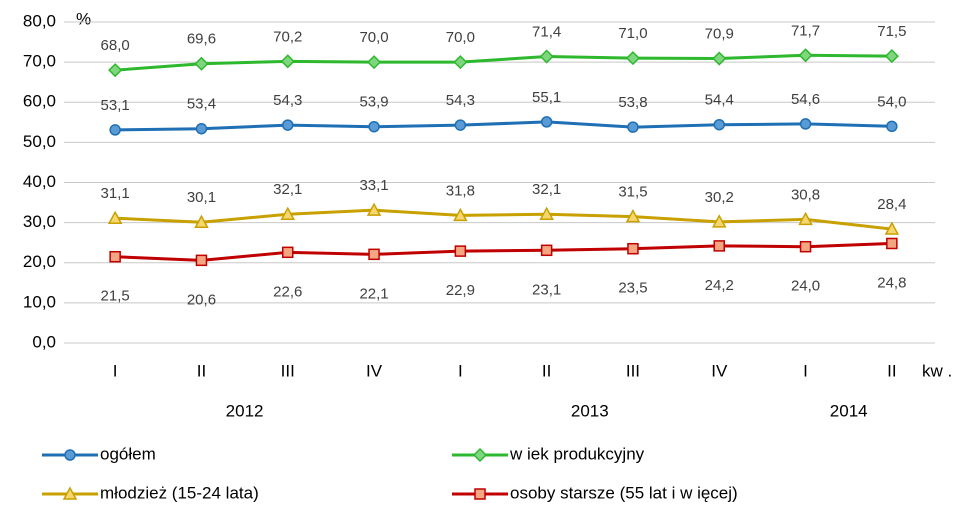  I want to click on data-label: 24,8, so click(891, 282).